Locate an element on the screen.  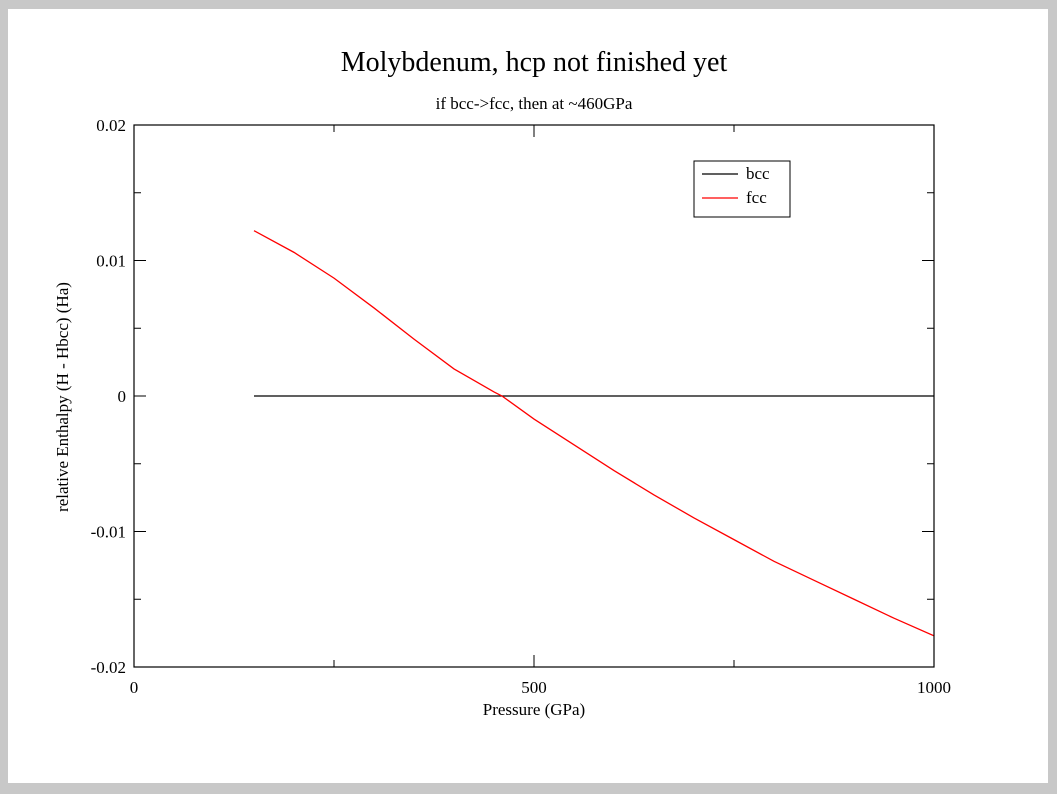
y-tick-label: 0 is located at coordinates (122, 396).